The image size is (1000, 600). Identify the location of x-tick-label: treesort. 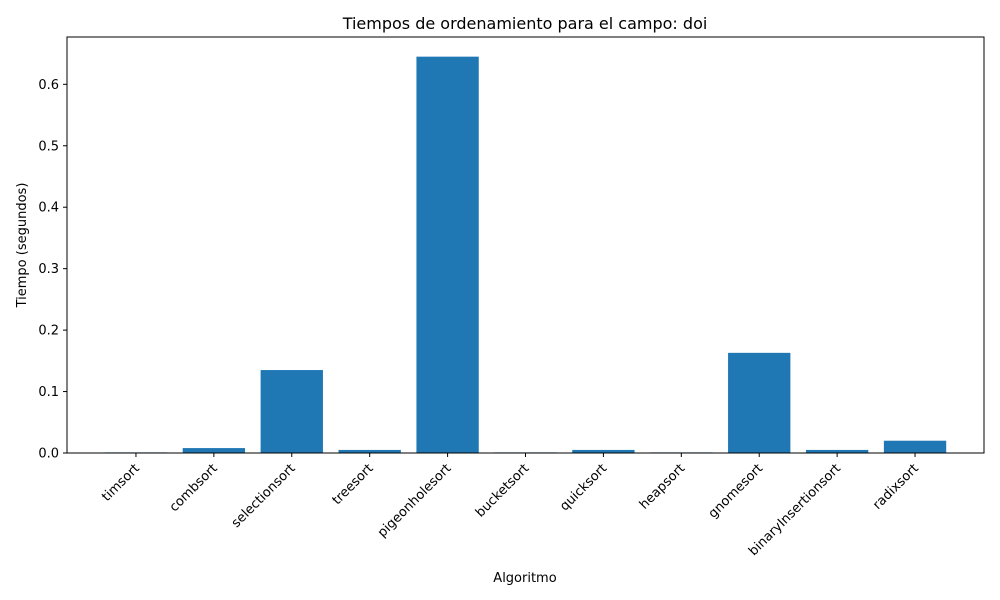
(353, 484).